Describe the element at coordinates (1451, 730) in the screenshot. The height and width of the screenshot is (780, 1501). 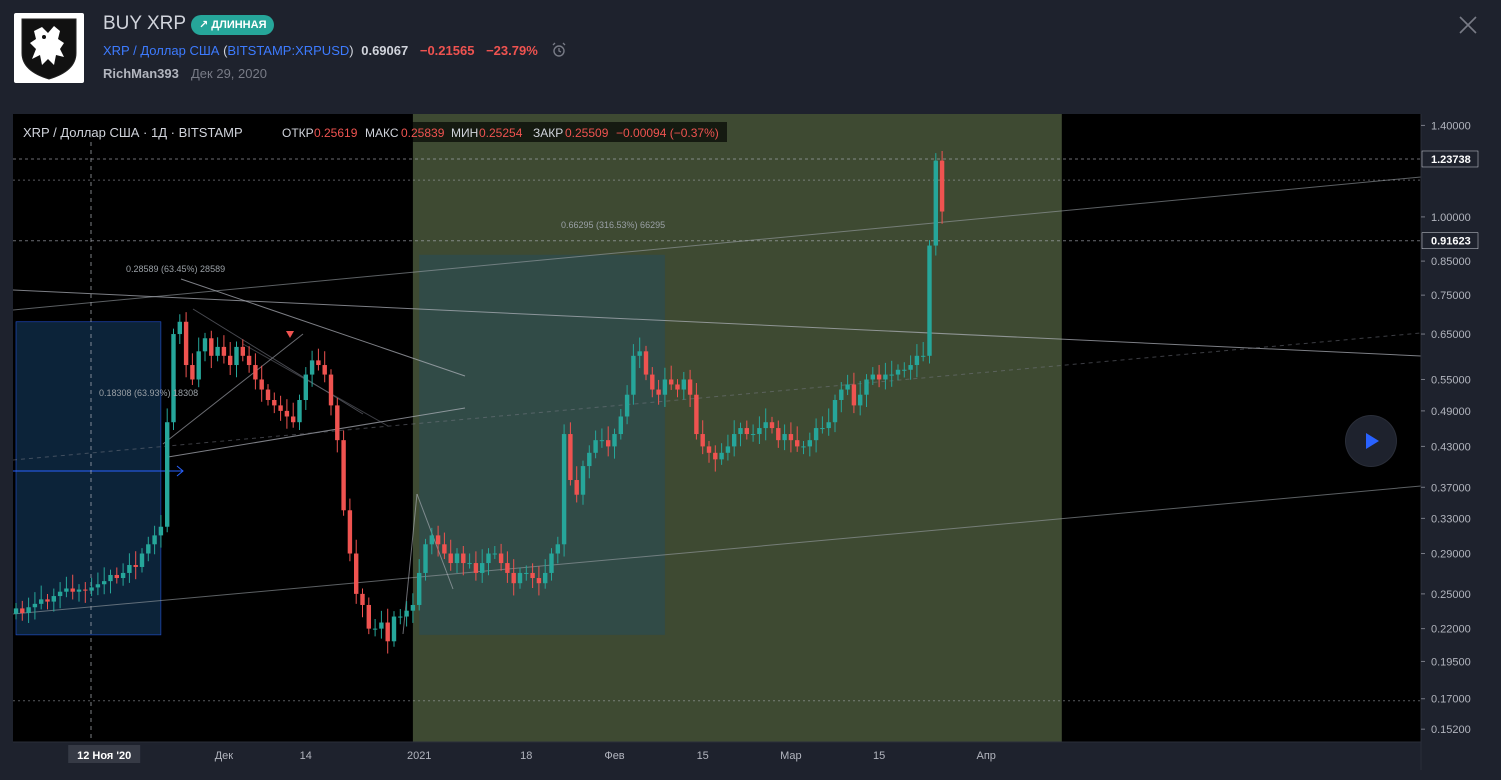
I see `y-tick-label: 0.15200` at that location.